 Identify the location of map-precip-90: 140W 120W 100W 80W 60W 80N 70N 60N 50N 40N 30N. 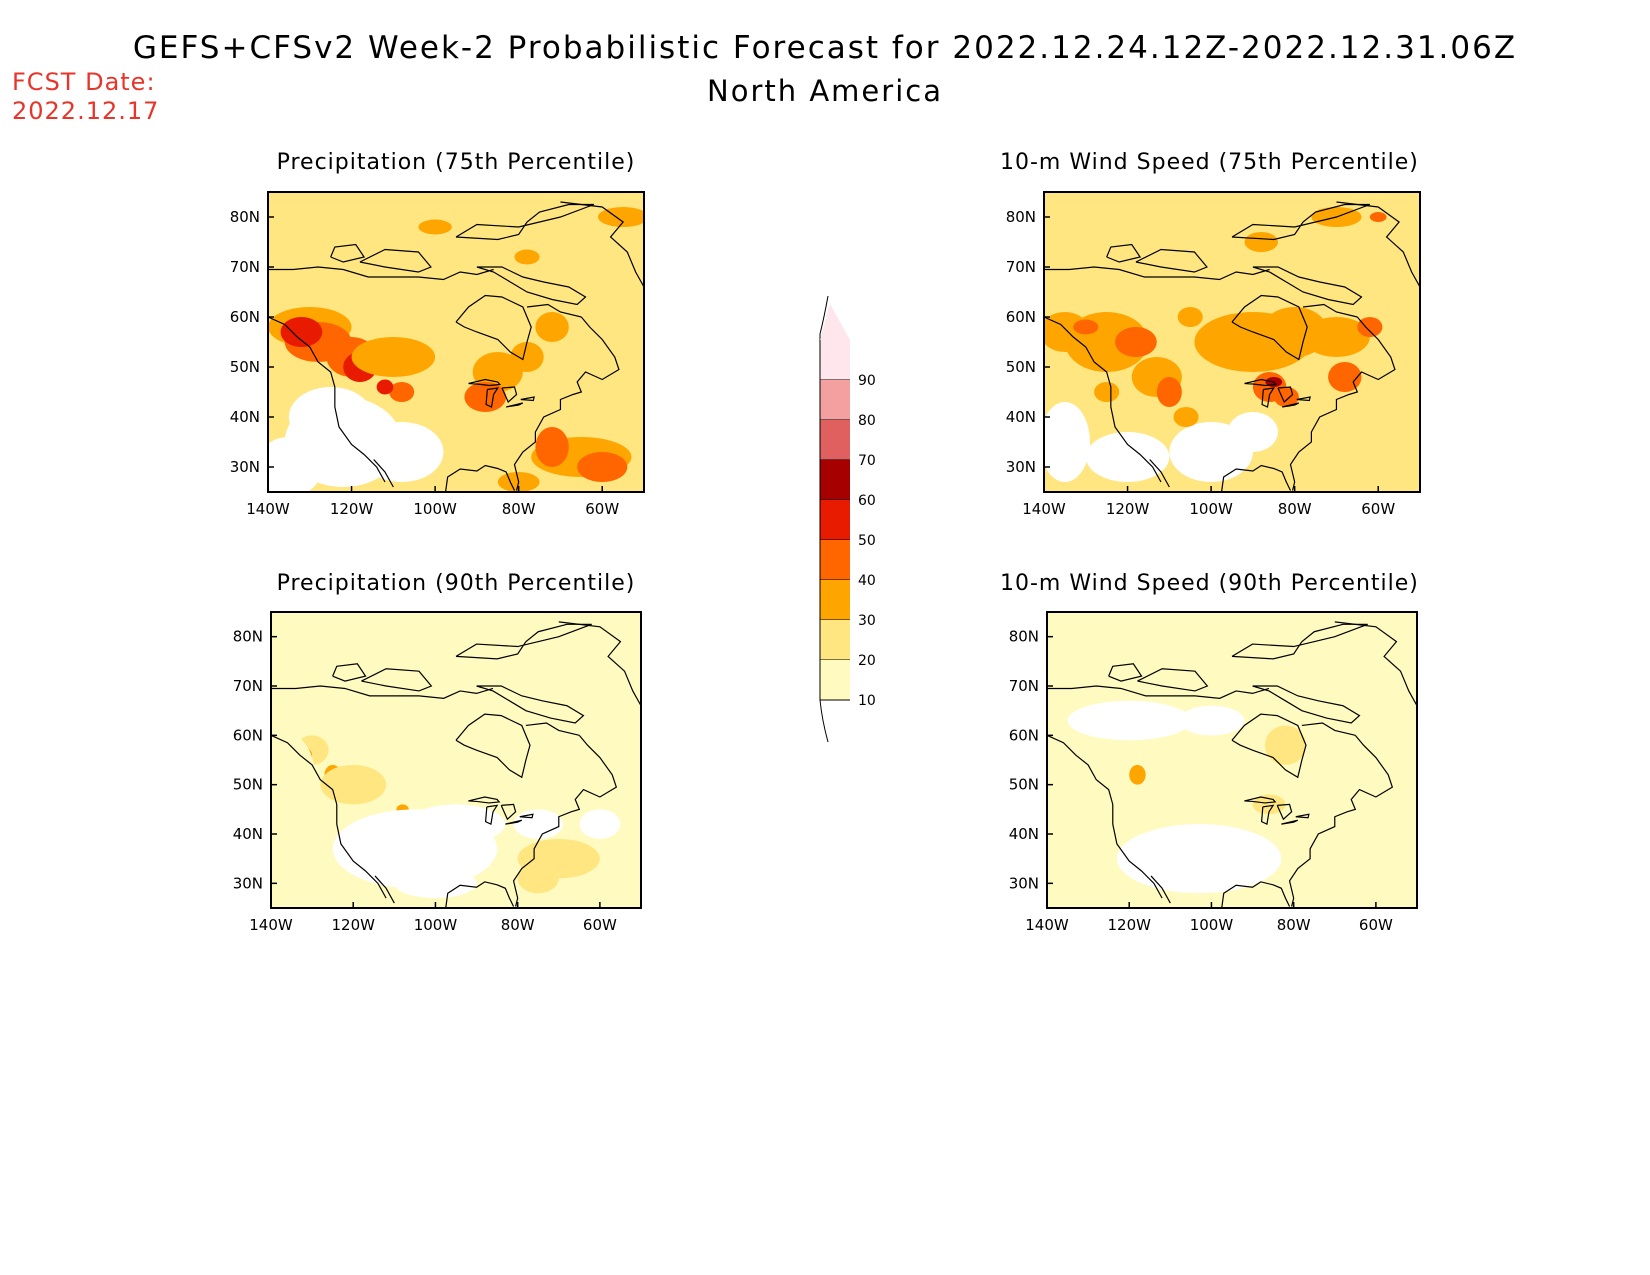
(437, 772).